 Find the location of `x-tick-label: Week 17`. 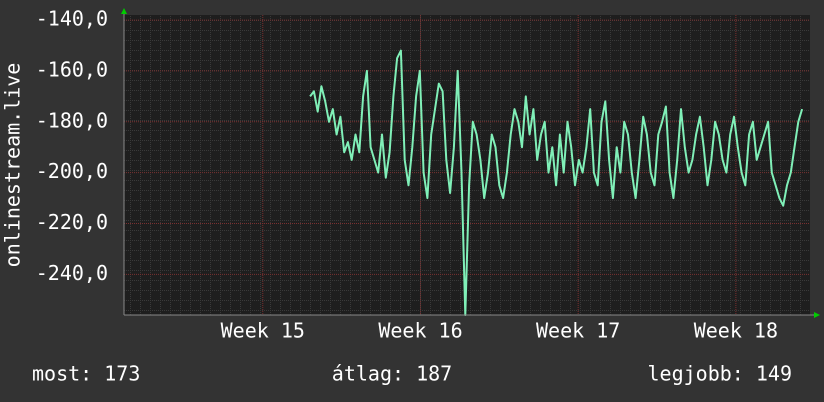

x-tick-label: Week 17 is located at coordinates (578, 331).